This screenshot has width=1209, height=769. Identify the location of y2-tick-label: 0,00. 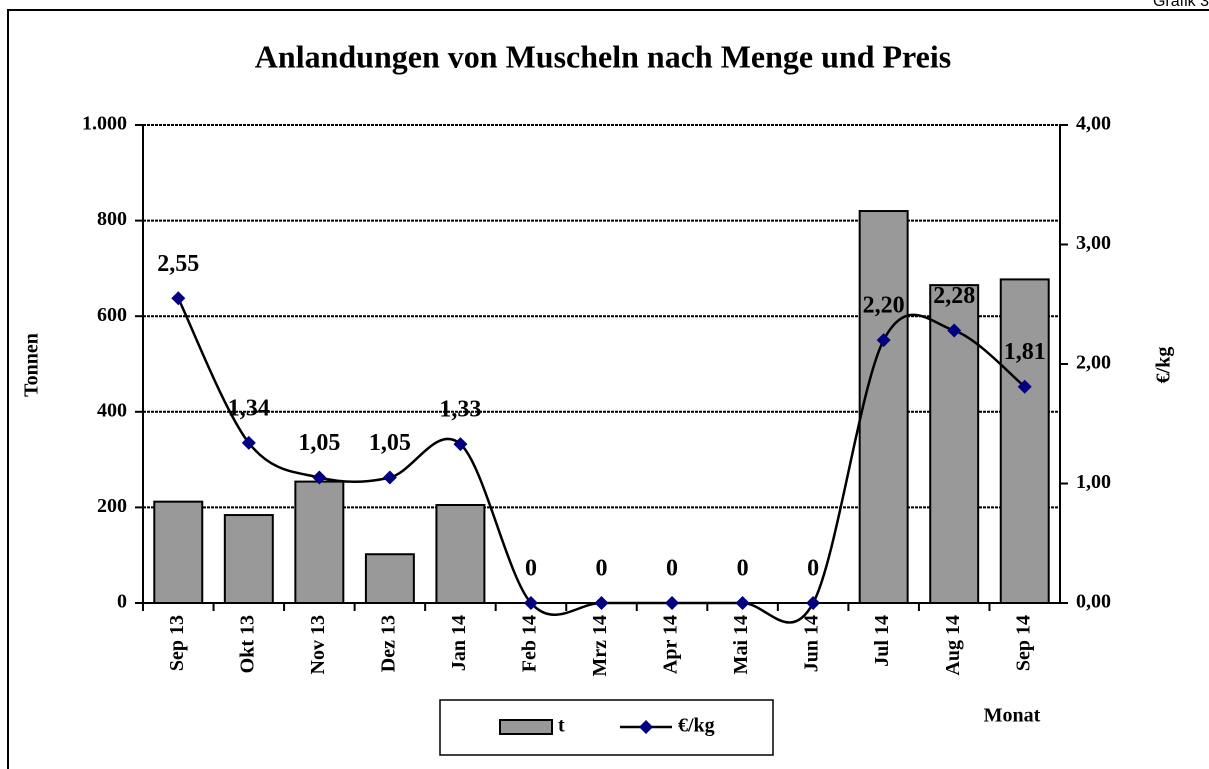
(1093, 602).